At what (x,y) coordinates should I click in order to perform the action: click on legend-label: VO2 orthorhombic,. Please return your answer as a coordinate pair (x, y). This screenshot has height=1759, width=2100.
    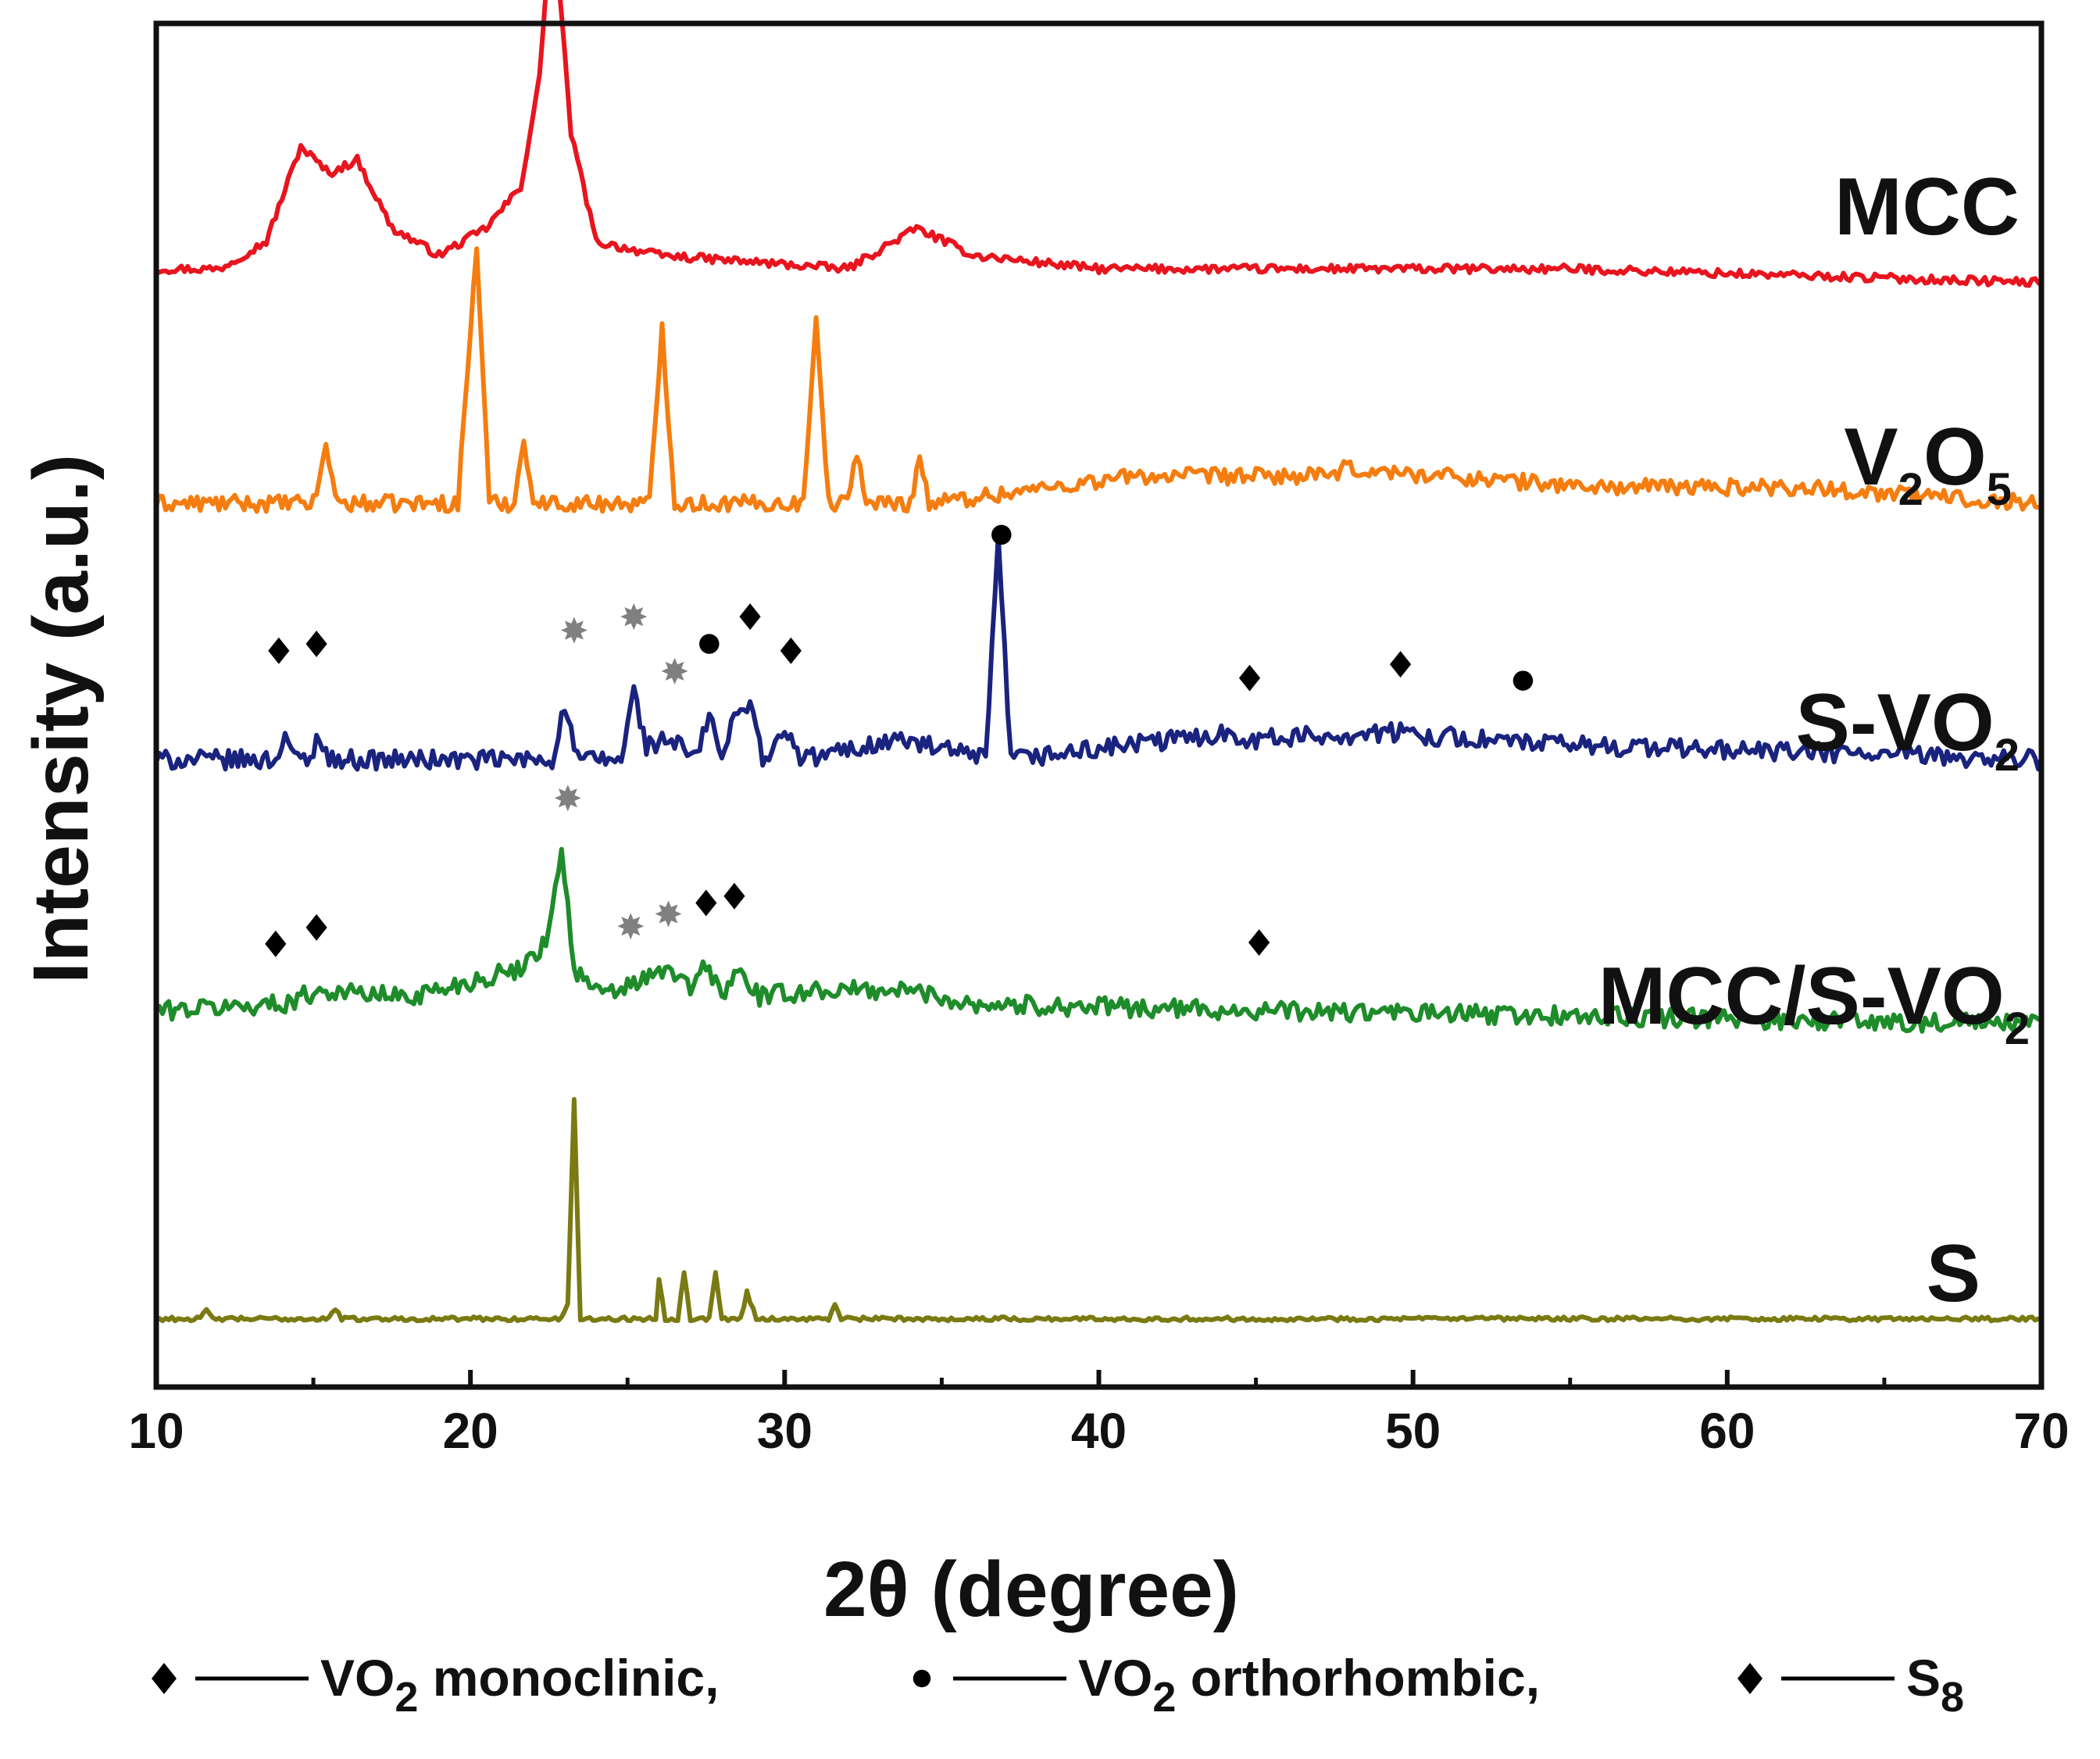
    Looking at the image, I should click on (1309, 1685).